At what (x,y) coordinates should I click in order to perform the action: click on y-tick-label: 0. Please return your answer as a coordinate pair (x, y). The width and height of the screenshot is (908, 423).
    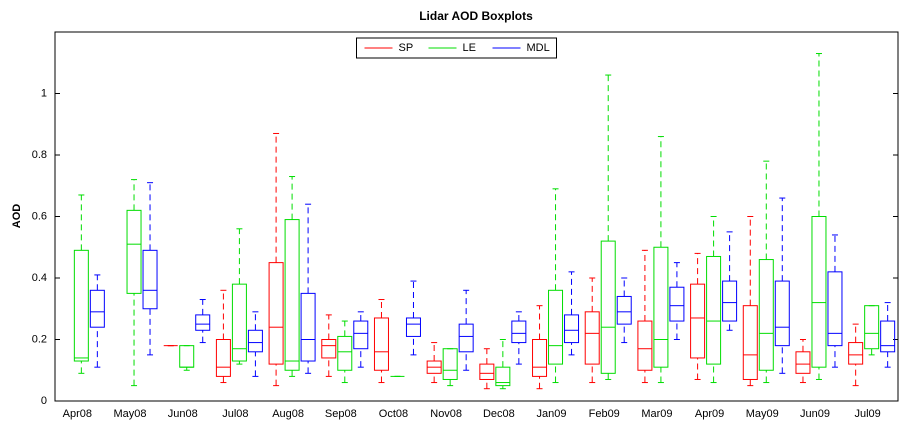
    Looking at the image, I should click on (44, 401).